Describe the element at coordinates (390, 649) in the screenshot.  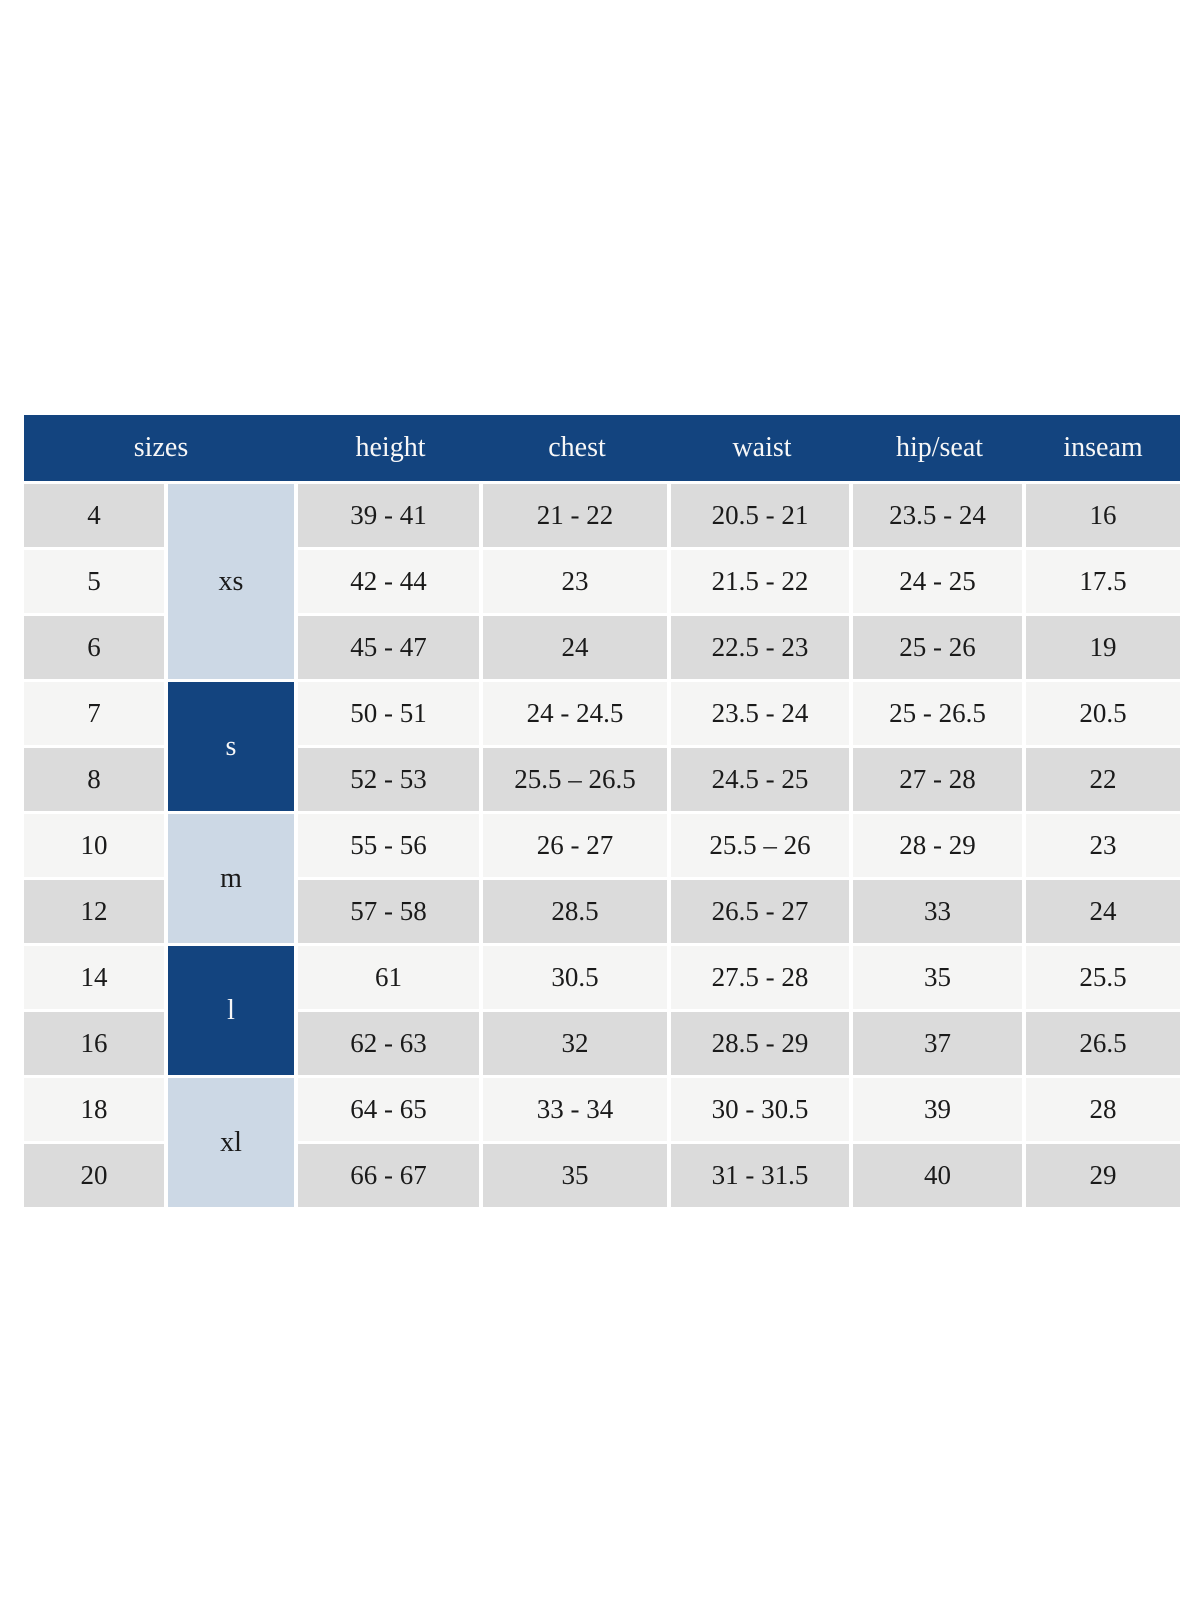
I see `height-cell: 45 - 47` at that location.